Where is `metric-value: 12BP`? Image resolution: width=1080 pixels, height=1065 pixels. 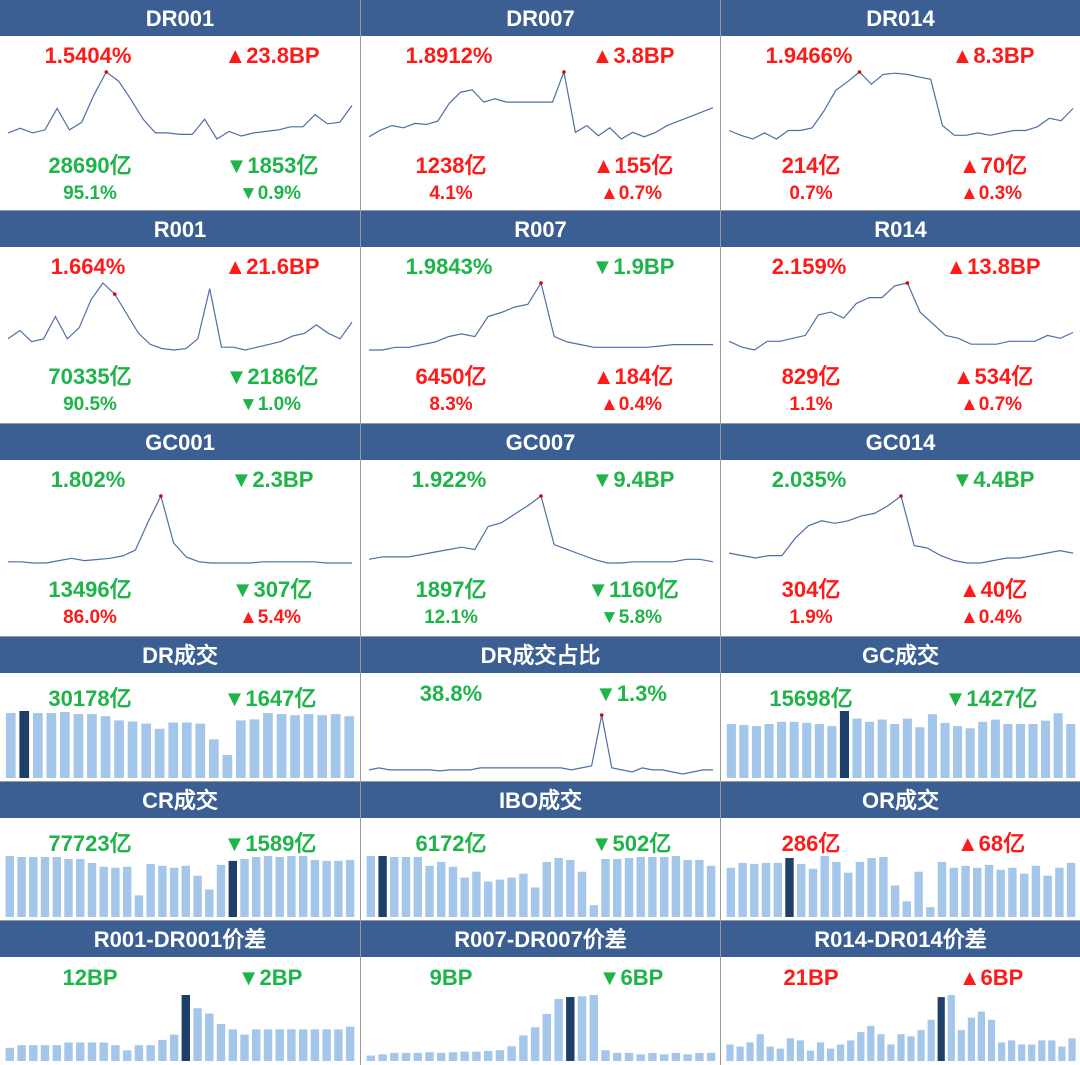
metric-value: 12BP is located at coordinates (89, 978).